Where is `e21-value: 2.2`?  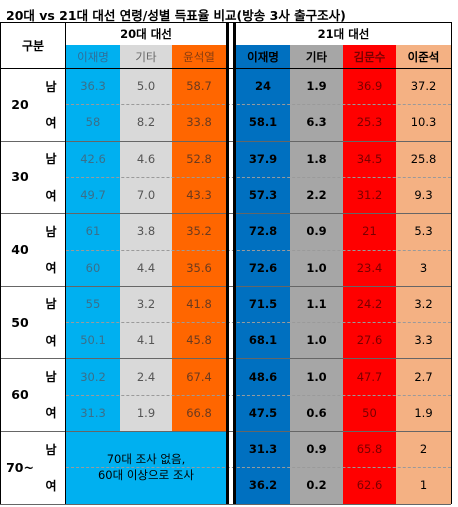
e21-value: 2.2 is located at coordinates (316, 195).